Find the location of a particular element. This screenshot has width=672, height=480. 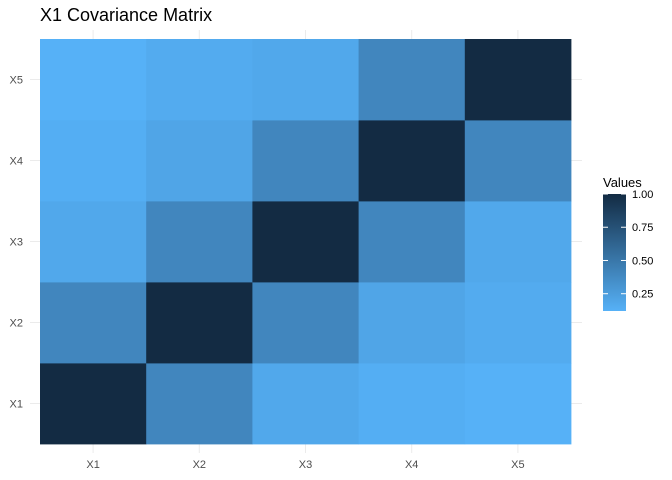

x-tick-label: X5 is located at coordinates (517, 465).